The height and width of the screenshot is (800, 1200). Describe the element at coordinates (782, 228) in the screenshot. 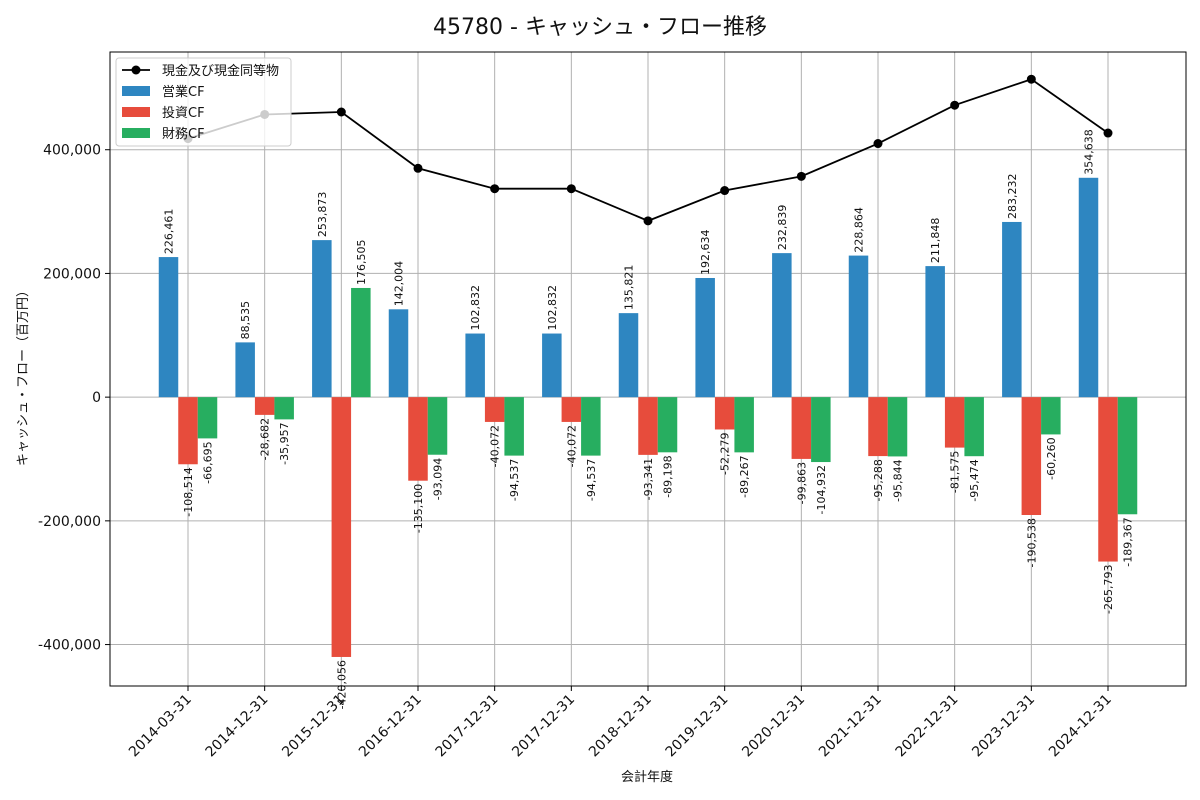

I see `bar-value-label: 232,839` at that location.